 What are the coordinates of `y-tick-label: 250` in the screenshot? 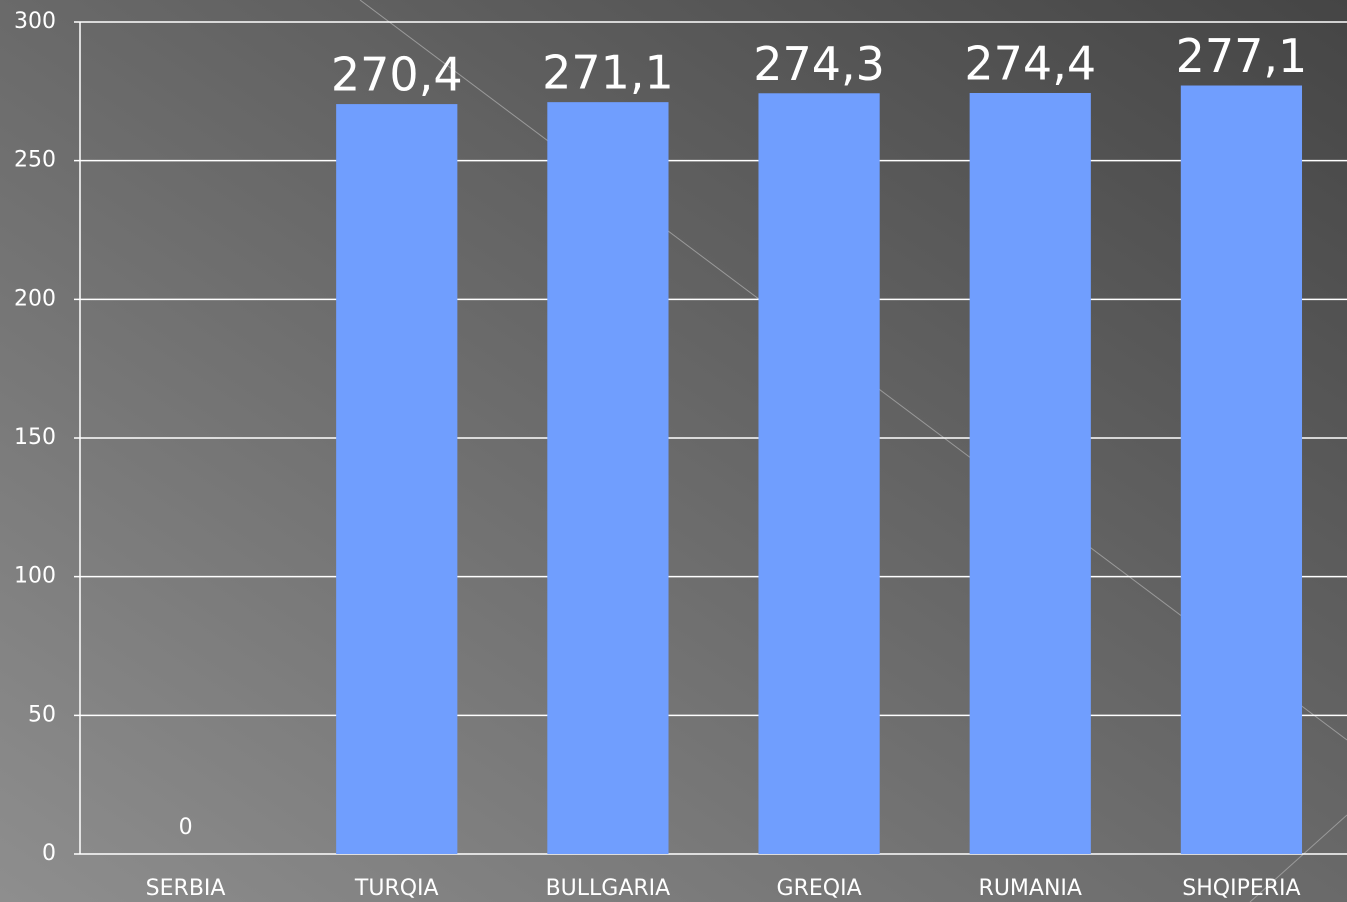 It's located at (35, 160).